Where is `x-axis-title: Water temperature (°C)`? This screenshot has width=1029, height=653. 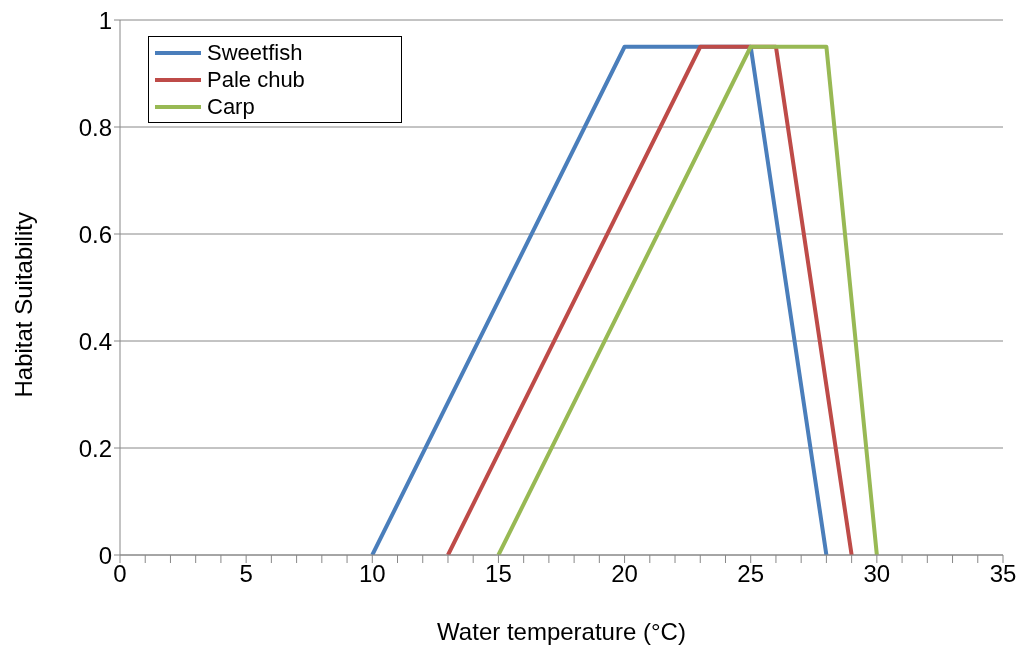
x-axis-title: Water temperature (°C) is located at coordinates (561, 631).